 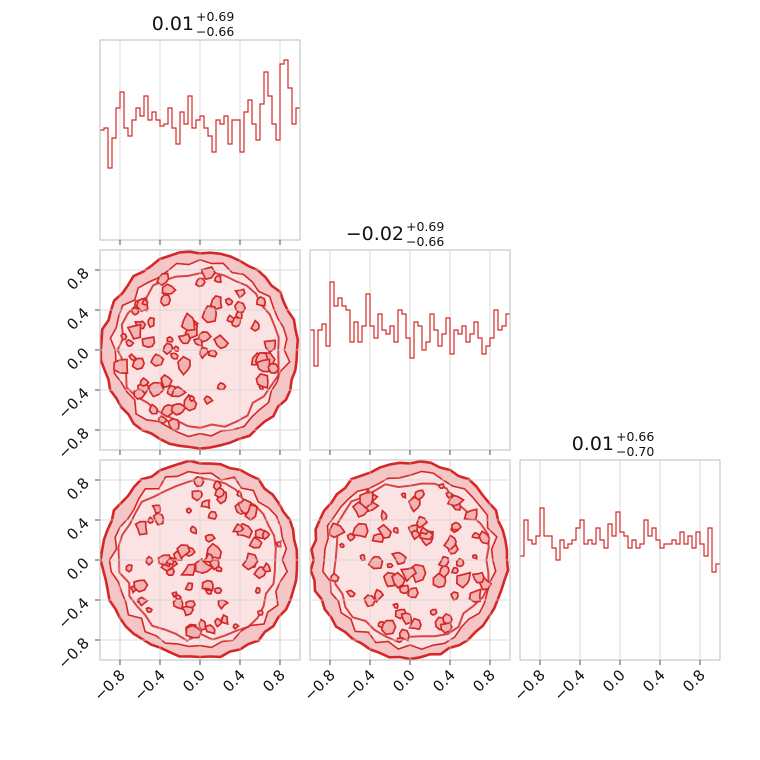 I want to click on title-median: 0.01, so click(x=593, y=444).